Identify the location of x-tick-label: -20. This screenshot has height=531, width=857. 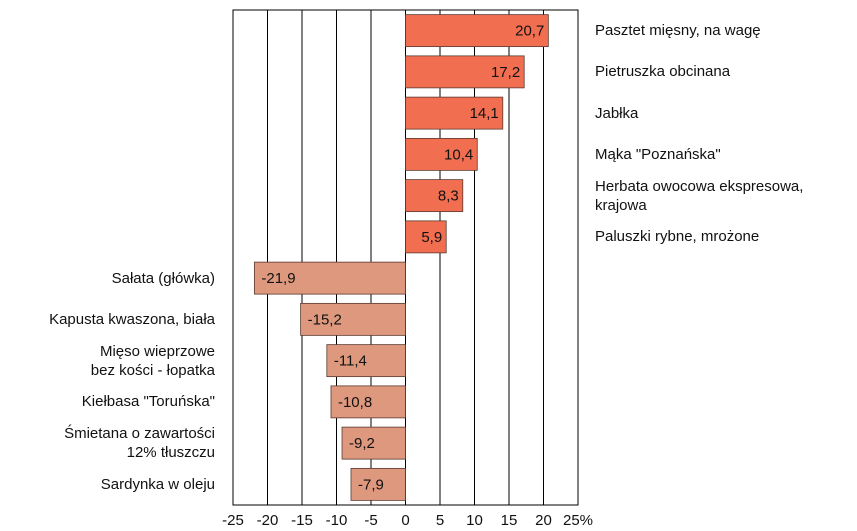
(268, 520).